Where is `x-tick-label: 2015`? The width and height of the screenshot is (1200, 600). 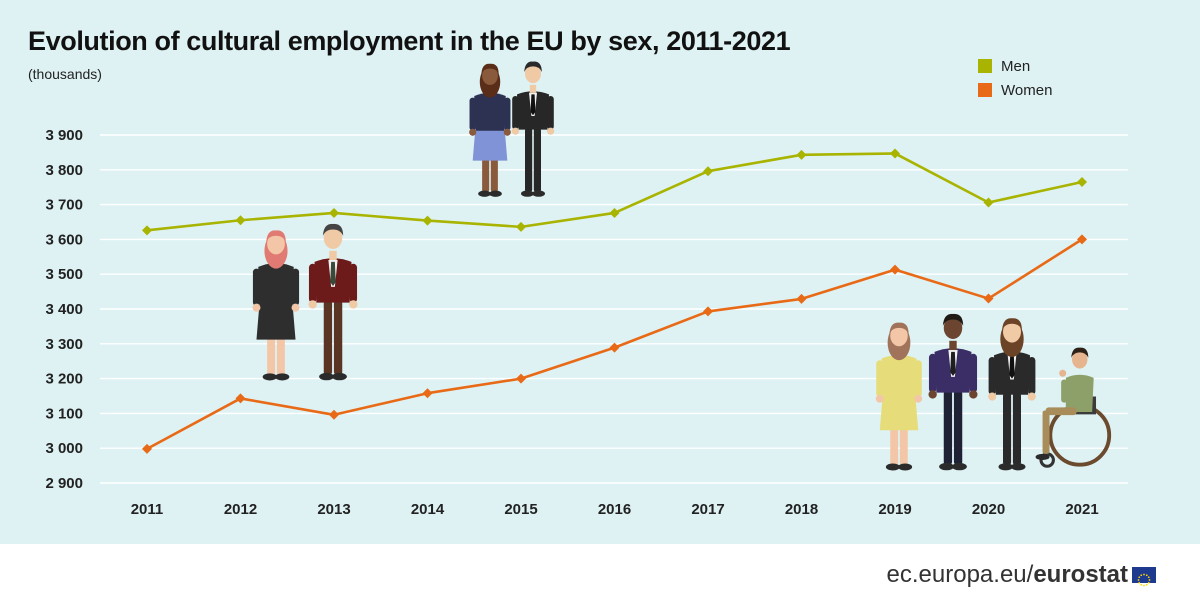
x-tick-label: 2015 is located at coordinates (520, 509).